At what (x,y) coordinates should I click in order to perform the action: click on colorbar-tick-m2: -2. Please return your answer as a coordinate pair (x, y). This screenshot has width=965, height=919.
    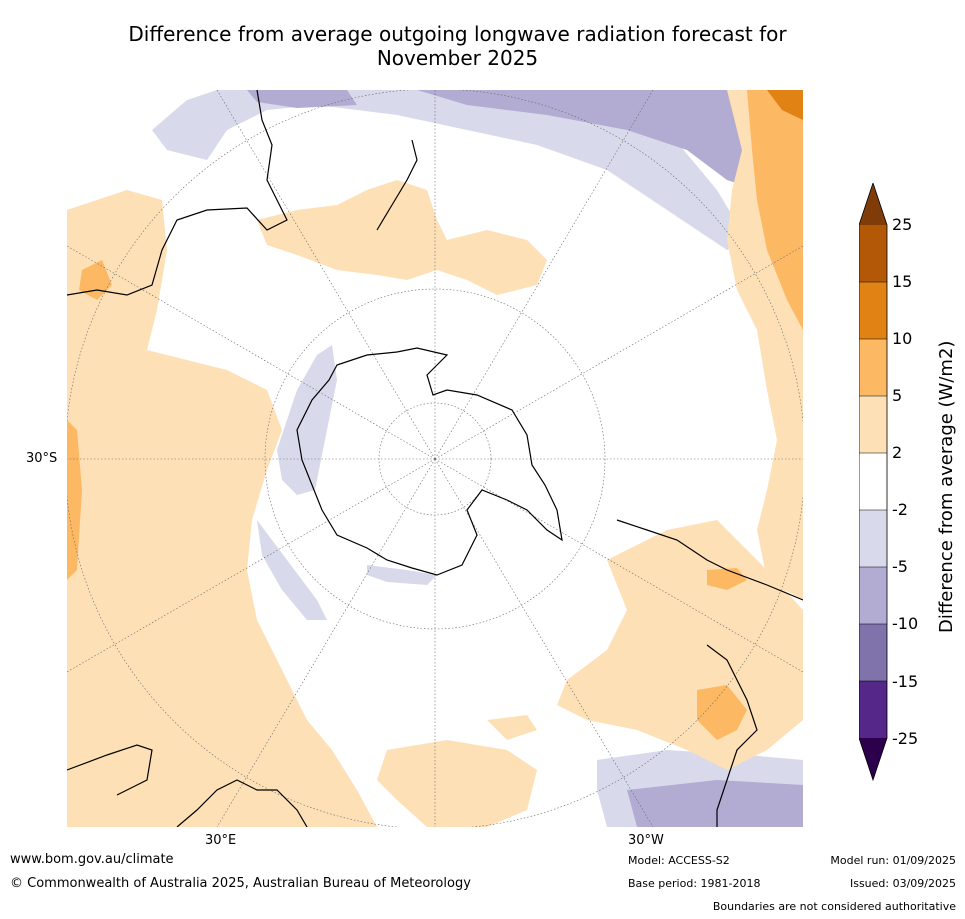
    Looking at the image, I should click on (900, 509).